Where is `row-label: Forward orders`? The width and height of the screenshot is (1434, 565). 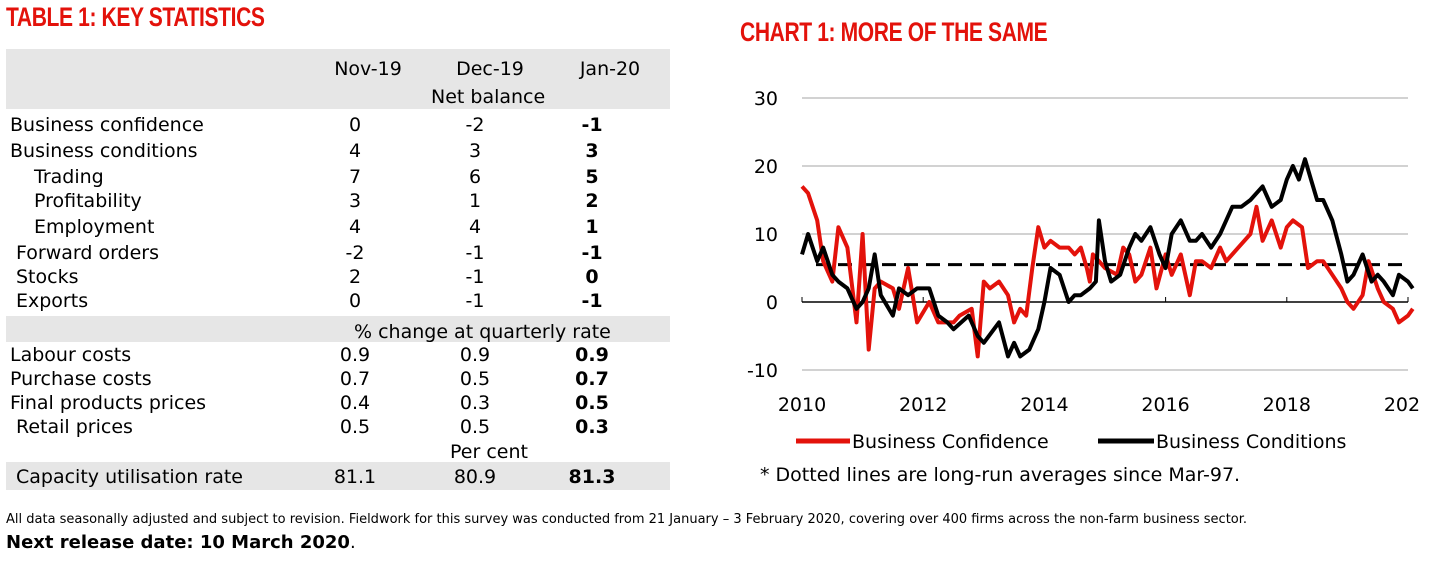
row-label: Forward orders is located at coordinates (88, 253).